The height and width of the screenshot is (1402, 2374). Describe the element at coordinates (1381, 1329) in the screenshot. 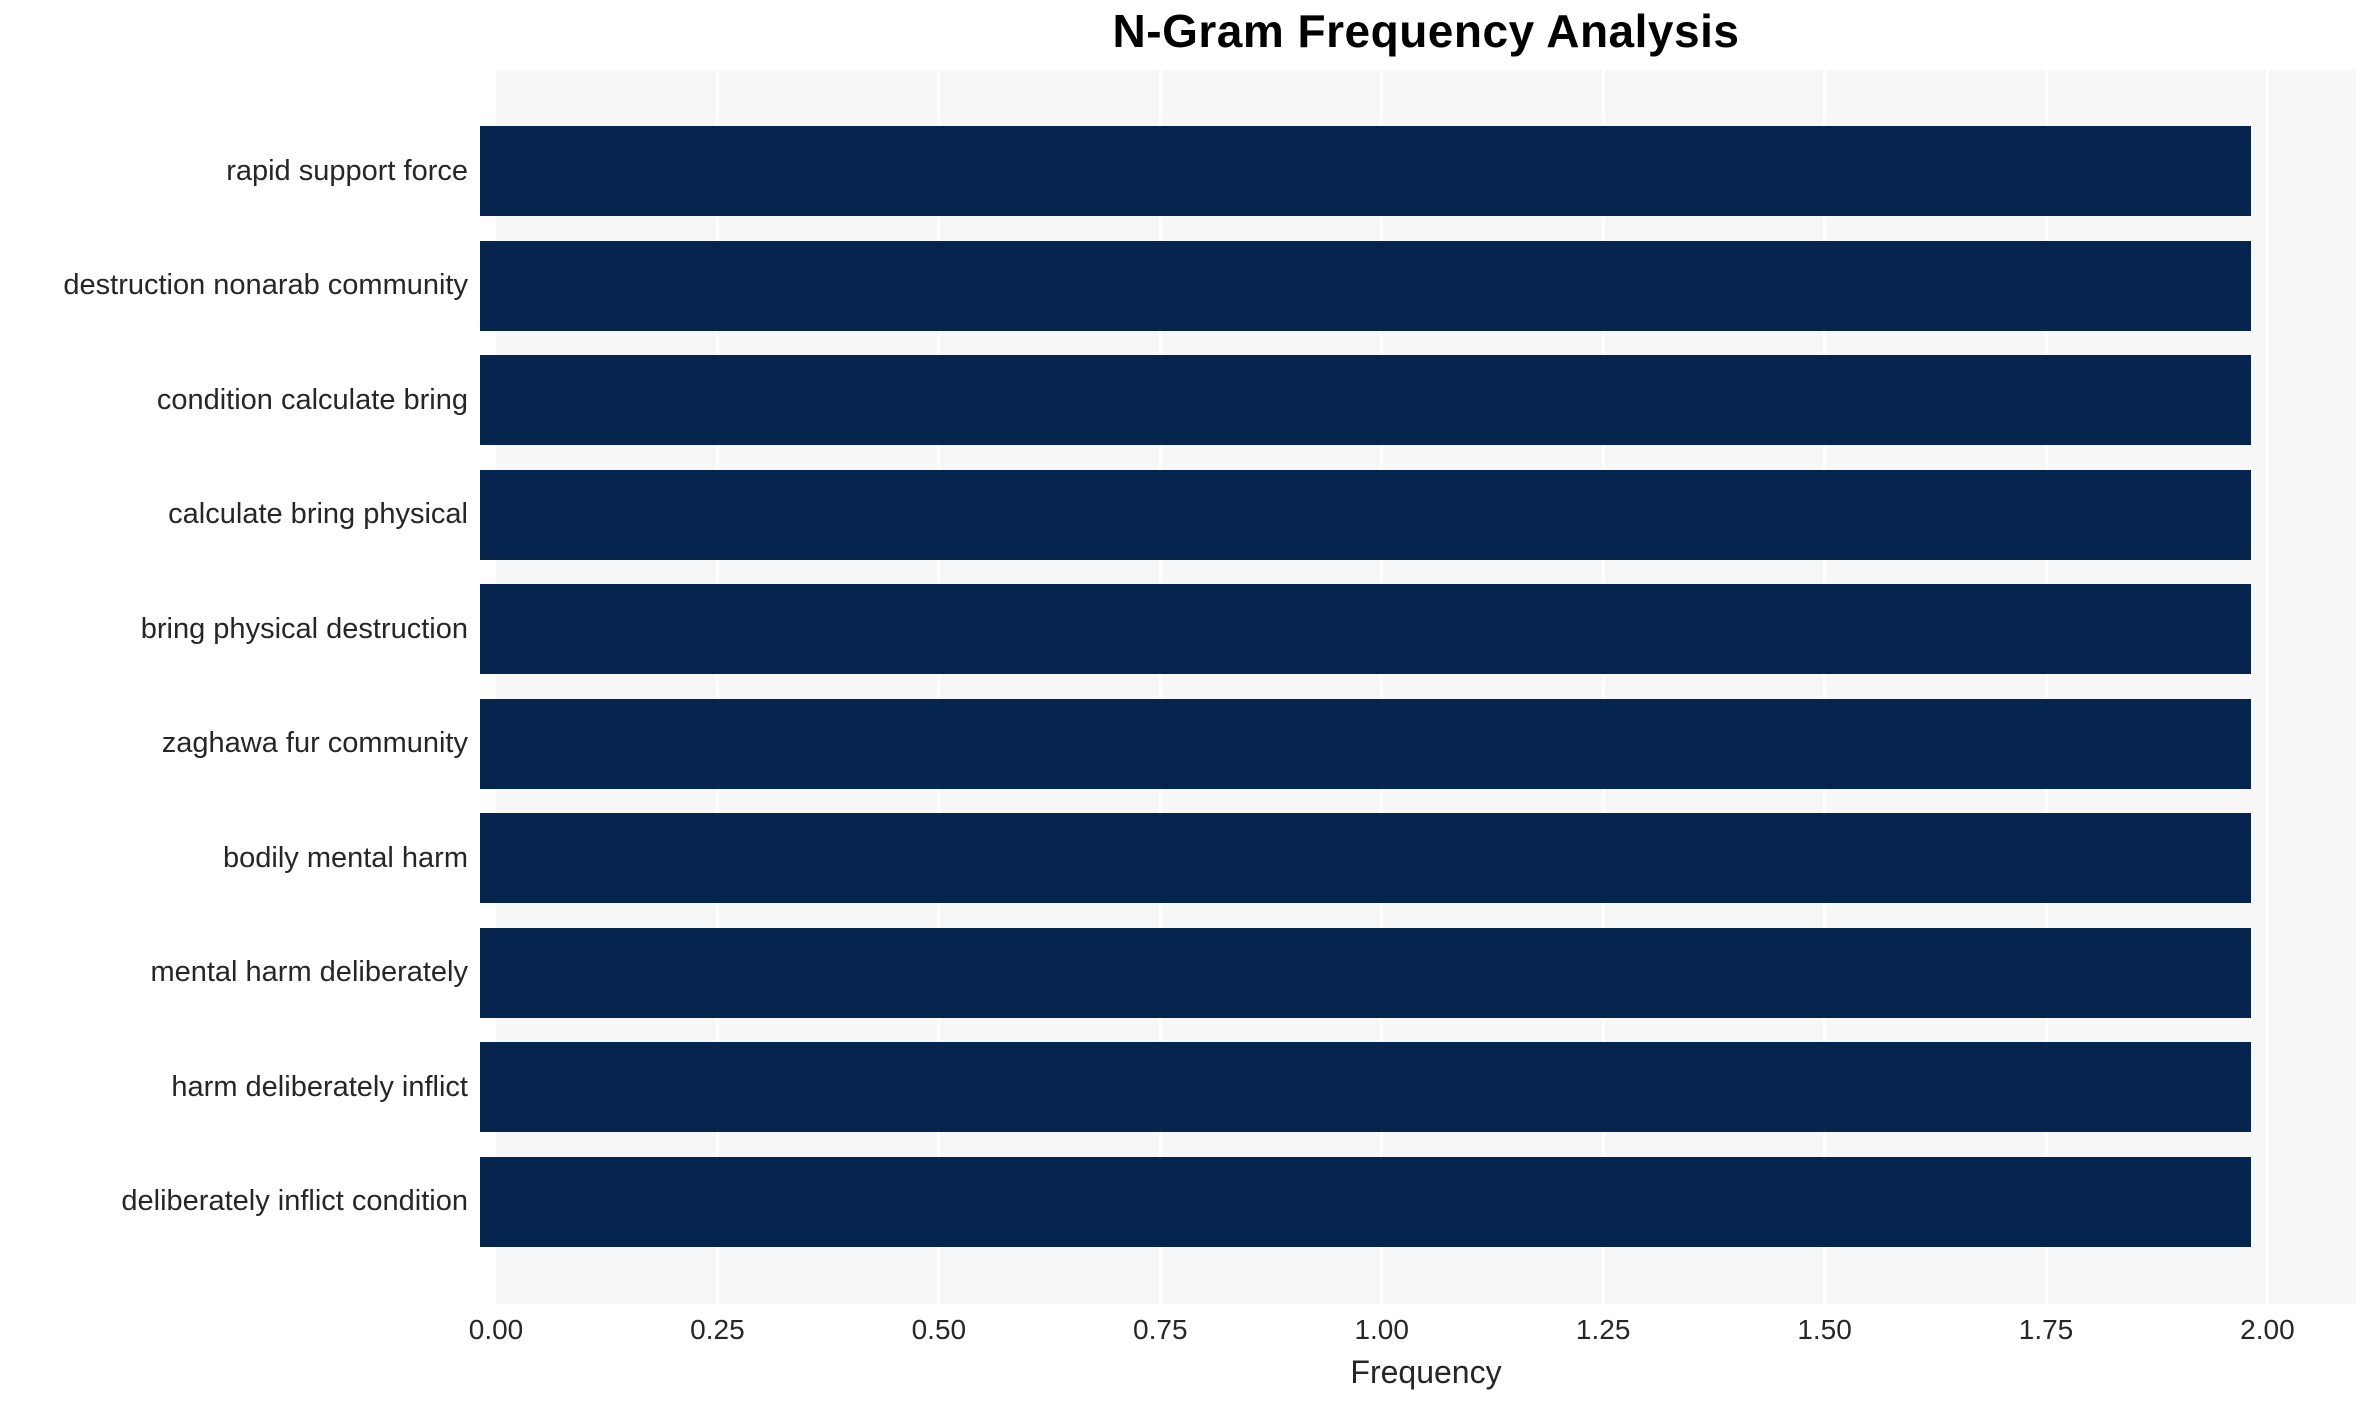

I see `x-tick-label: 1.00` at that location.